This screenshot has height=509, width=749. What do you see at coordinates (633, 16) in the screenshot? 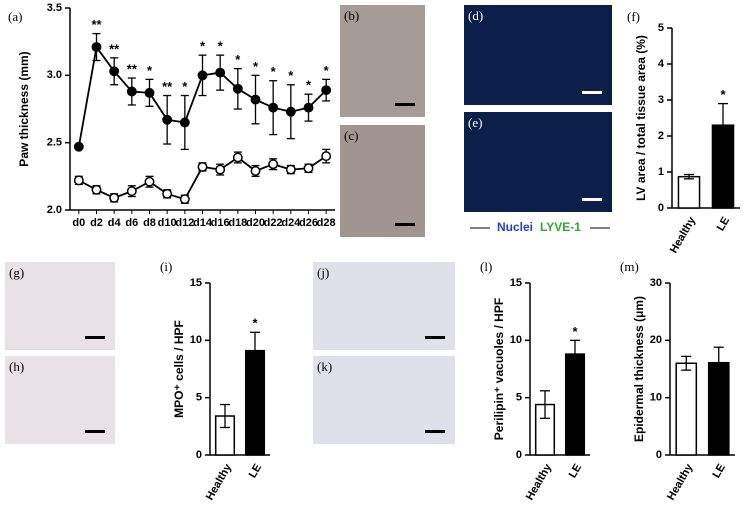
I see `panel-label: (f)` at bounding box center [633, 16].